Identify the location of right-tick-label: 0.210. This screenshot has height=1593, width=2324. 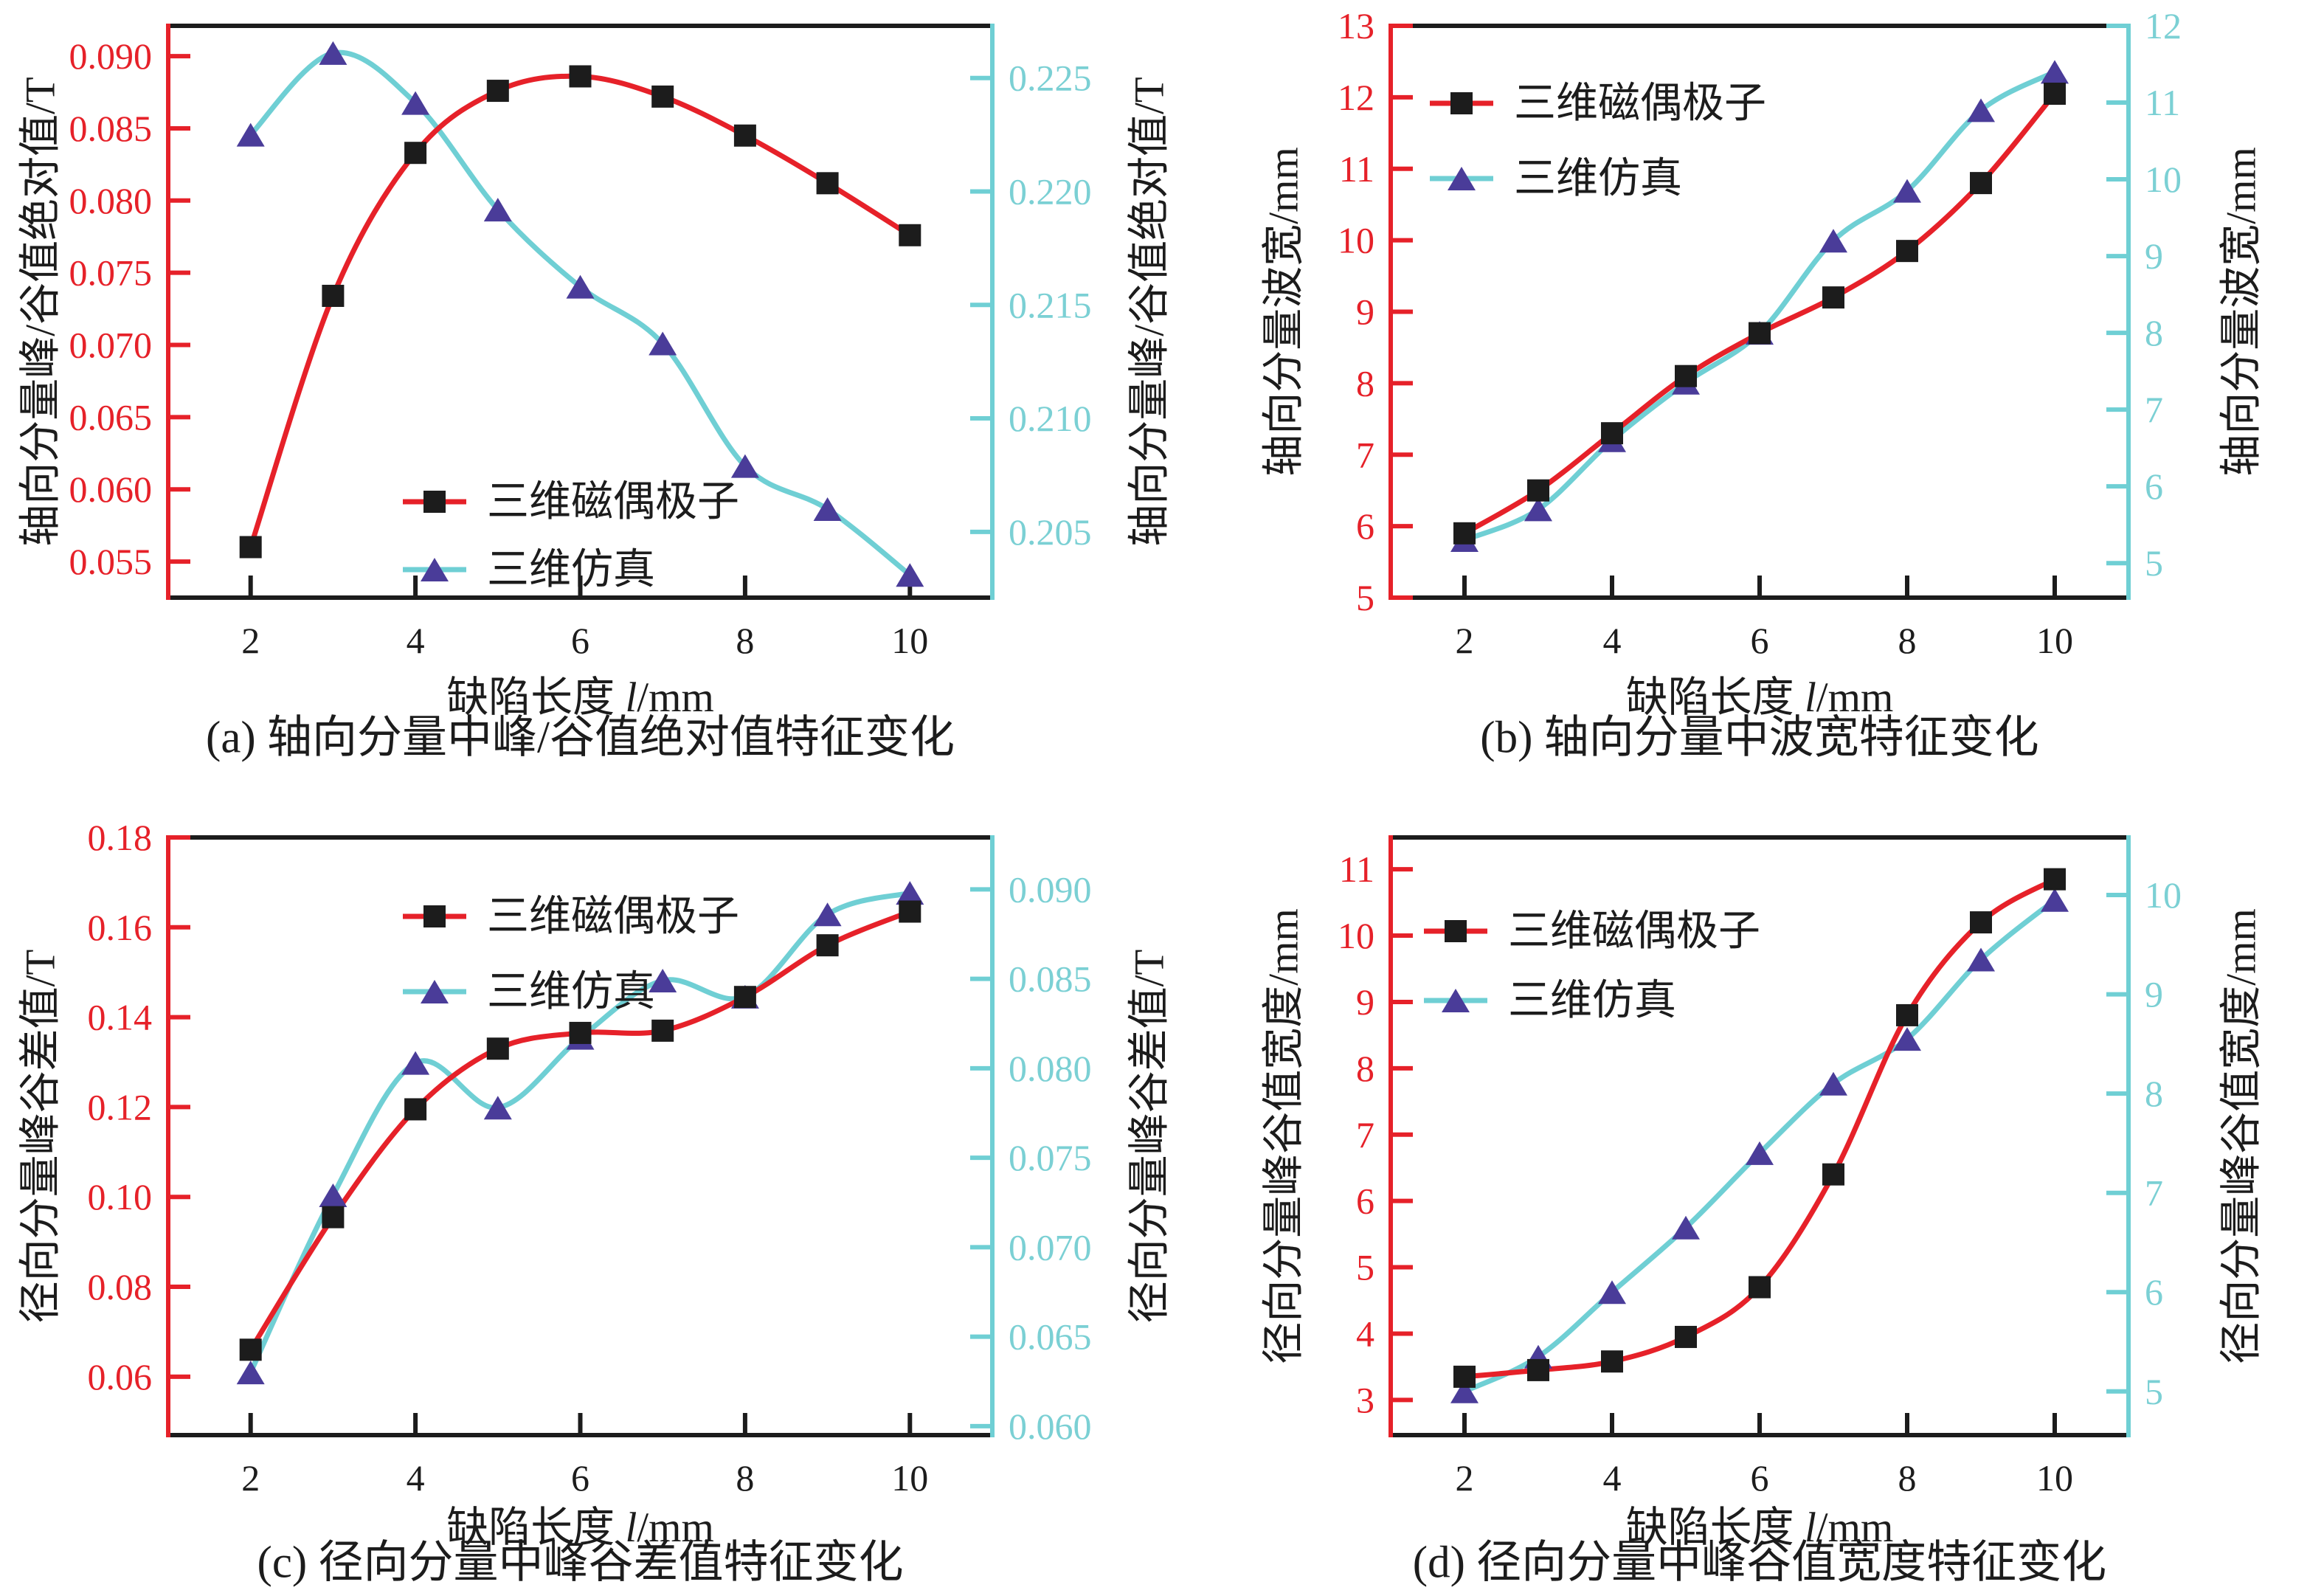
(1050, 418).